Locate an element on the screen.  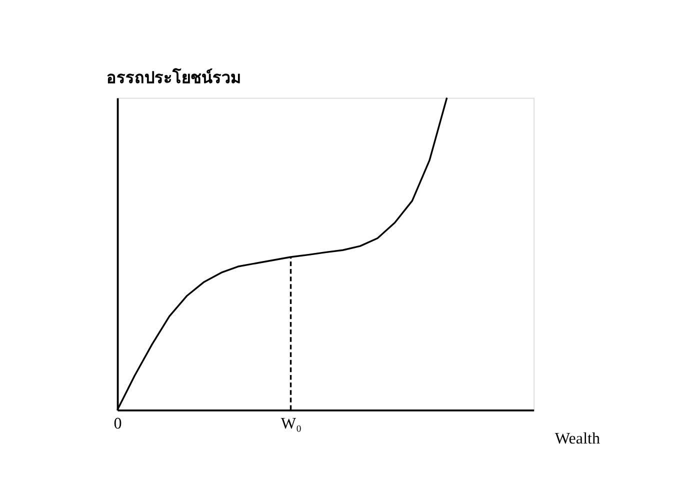
x-tick-label: 0 is located at coordinates (118, 423).